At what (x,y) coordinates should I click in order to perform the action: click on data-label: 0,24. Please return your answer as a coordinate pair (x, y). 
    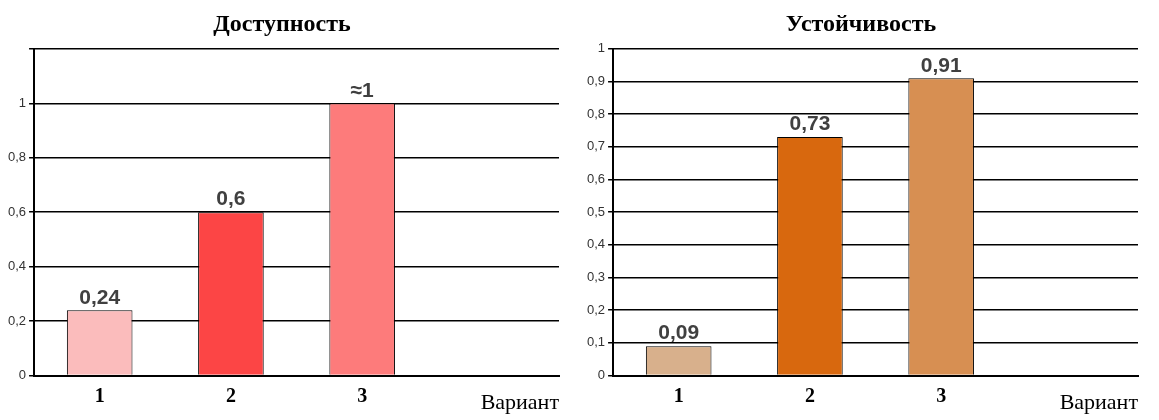
    Looking at the image, I should click on (100, 296).